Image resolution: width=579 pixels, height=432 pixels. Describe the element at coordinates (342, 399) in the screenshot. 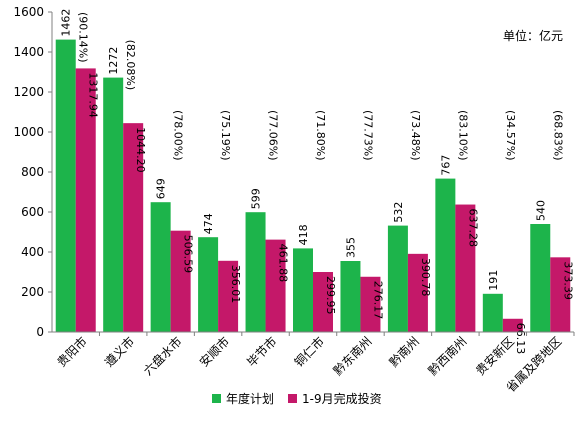

I see `legend-label-completed: 1-9月完成投资` at that location.